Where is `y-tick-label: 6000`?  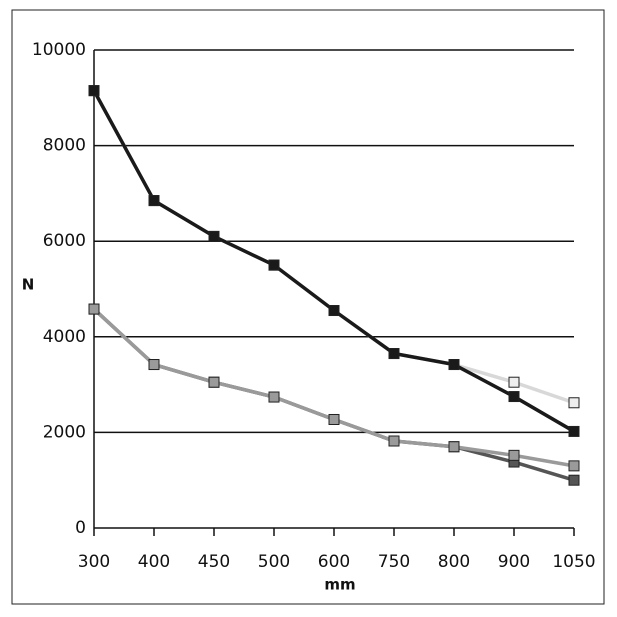
y-tick-label: 6000 is located at coordinates (64, 241).